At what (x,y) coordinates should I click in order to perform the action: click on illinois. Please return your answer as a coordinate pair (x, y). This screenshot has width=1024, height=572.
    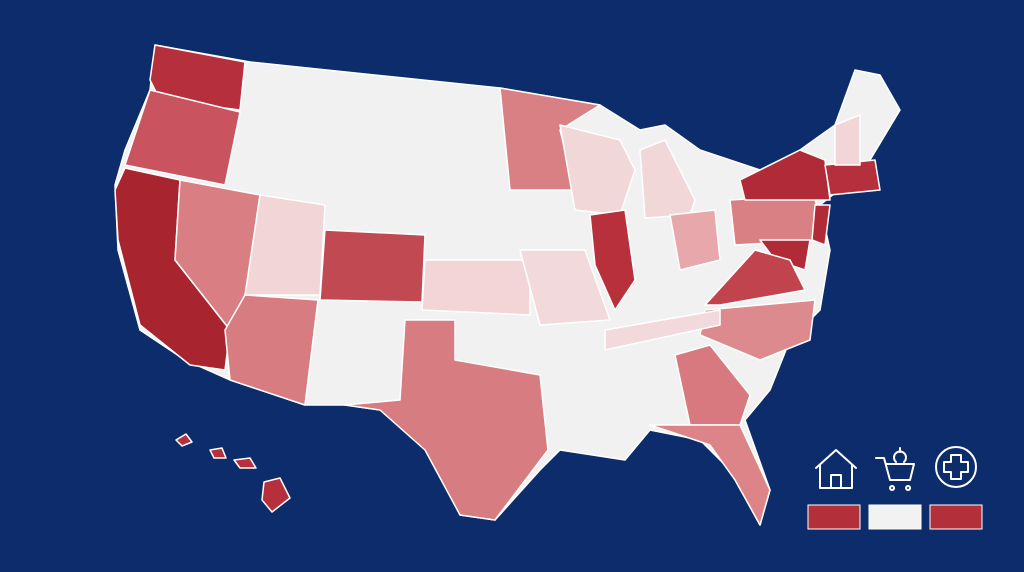
    Looking at the image, I should click on (612, 260).